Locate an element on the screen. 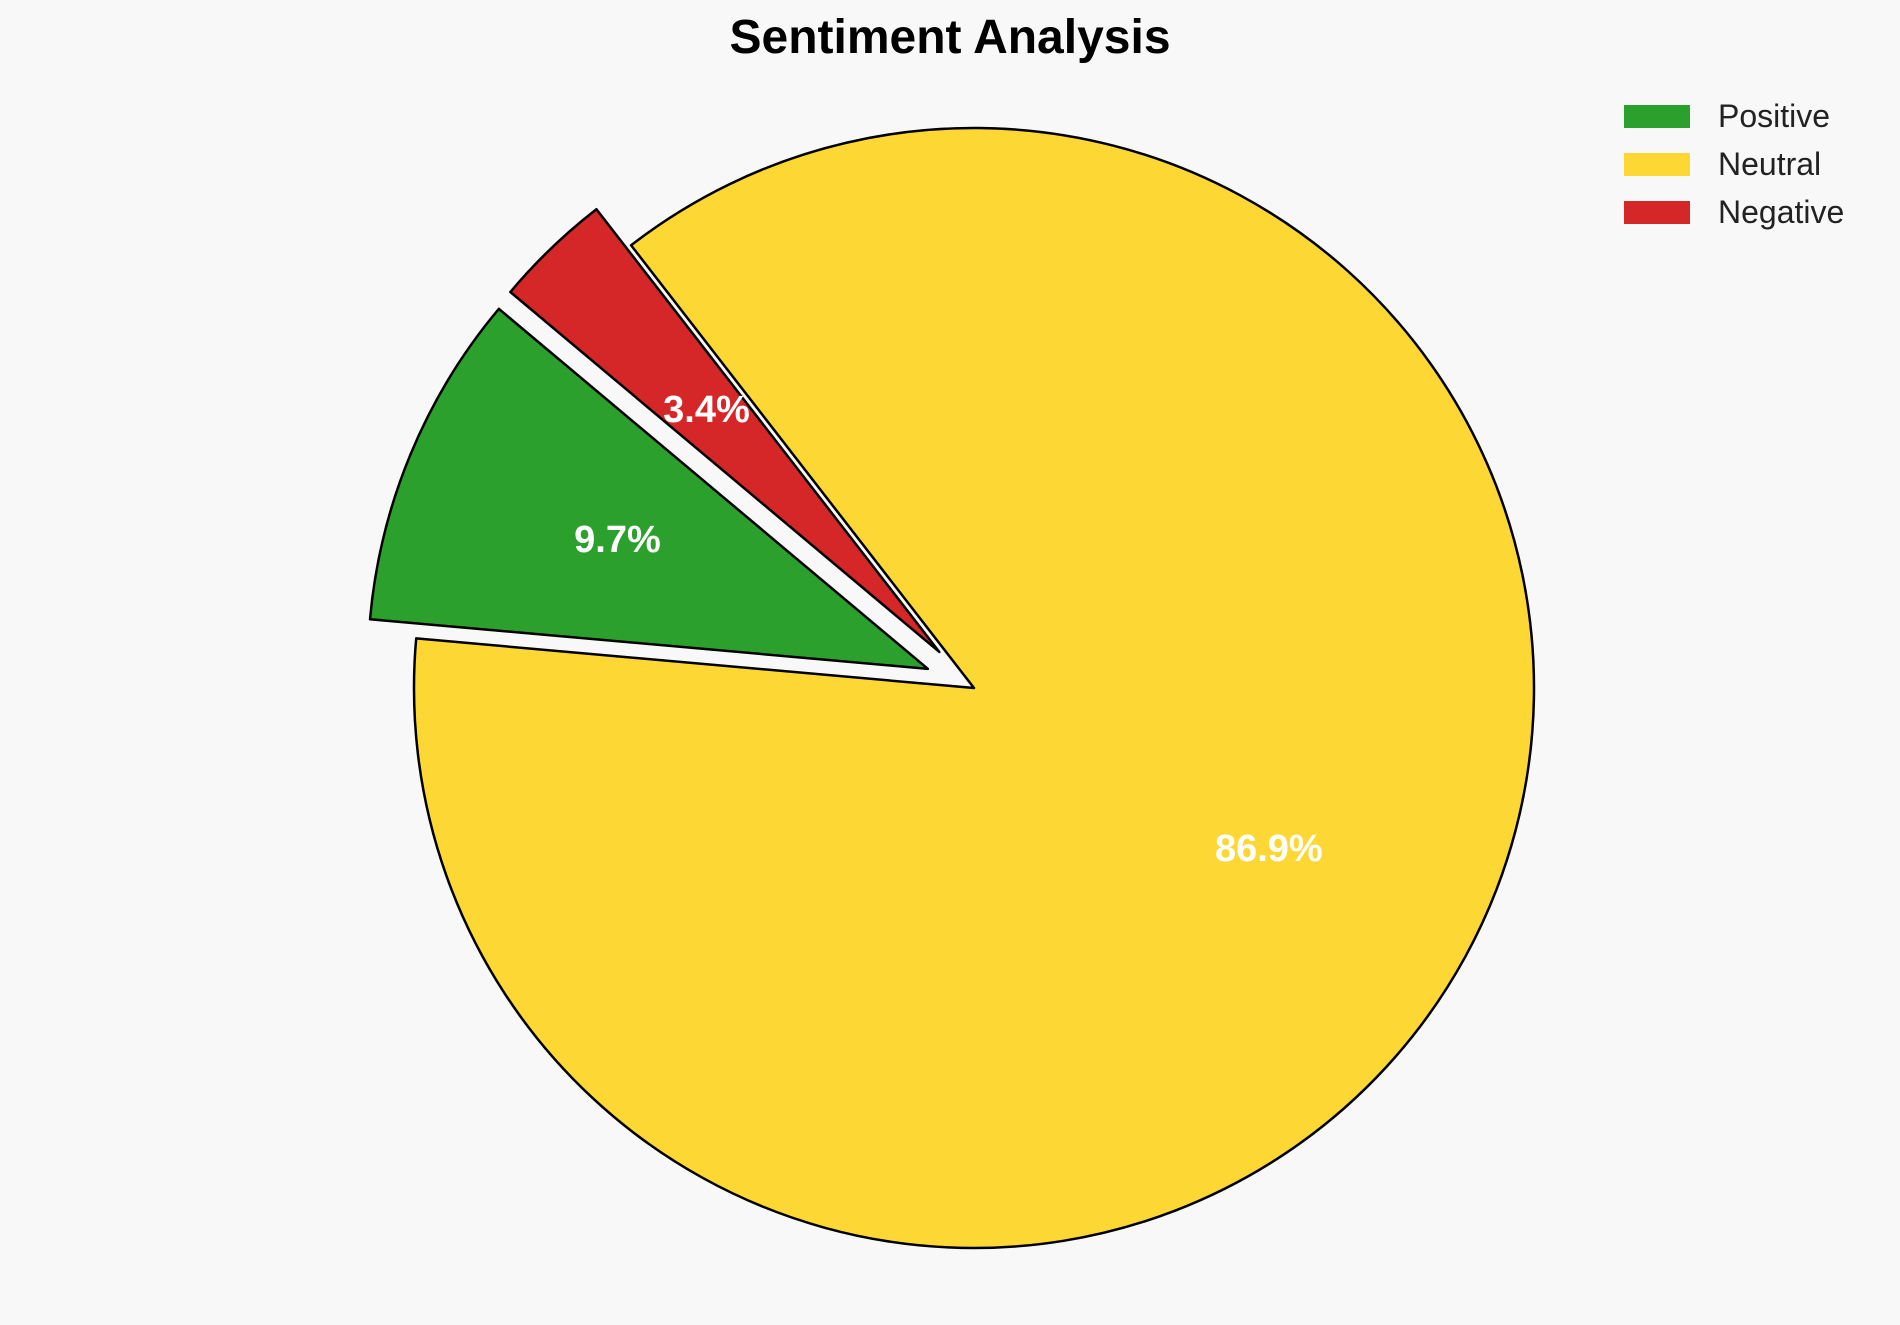 The image size is (1900, 1325). pie-slice-positive is located at coordinates (649, 489).